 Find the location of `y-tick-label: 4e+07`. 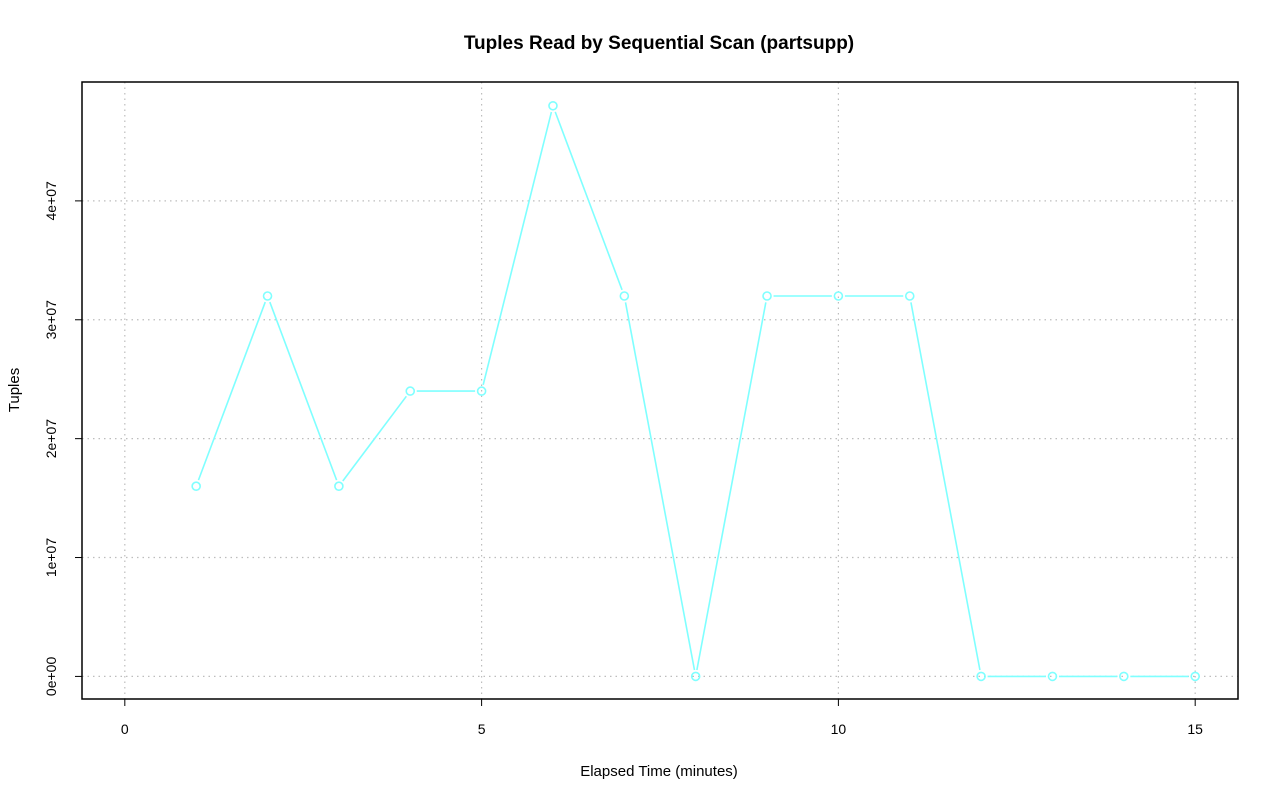

y-tick-label: 4e+07 is located at coordinates (51, 201).